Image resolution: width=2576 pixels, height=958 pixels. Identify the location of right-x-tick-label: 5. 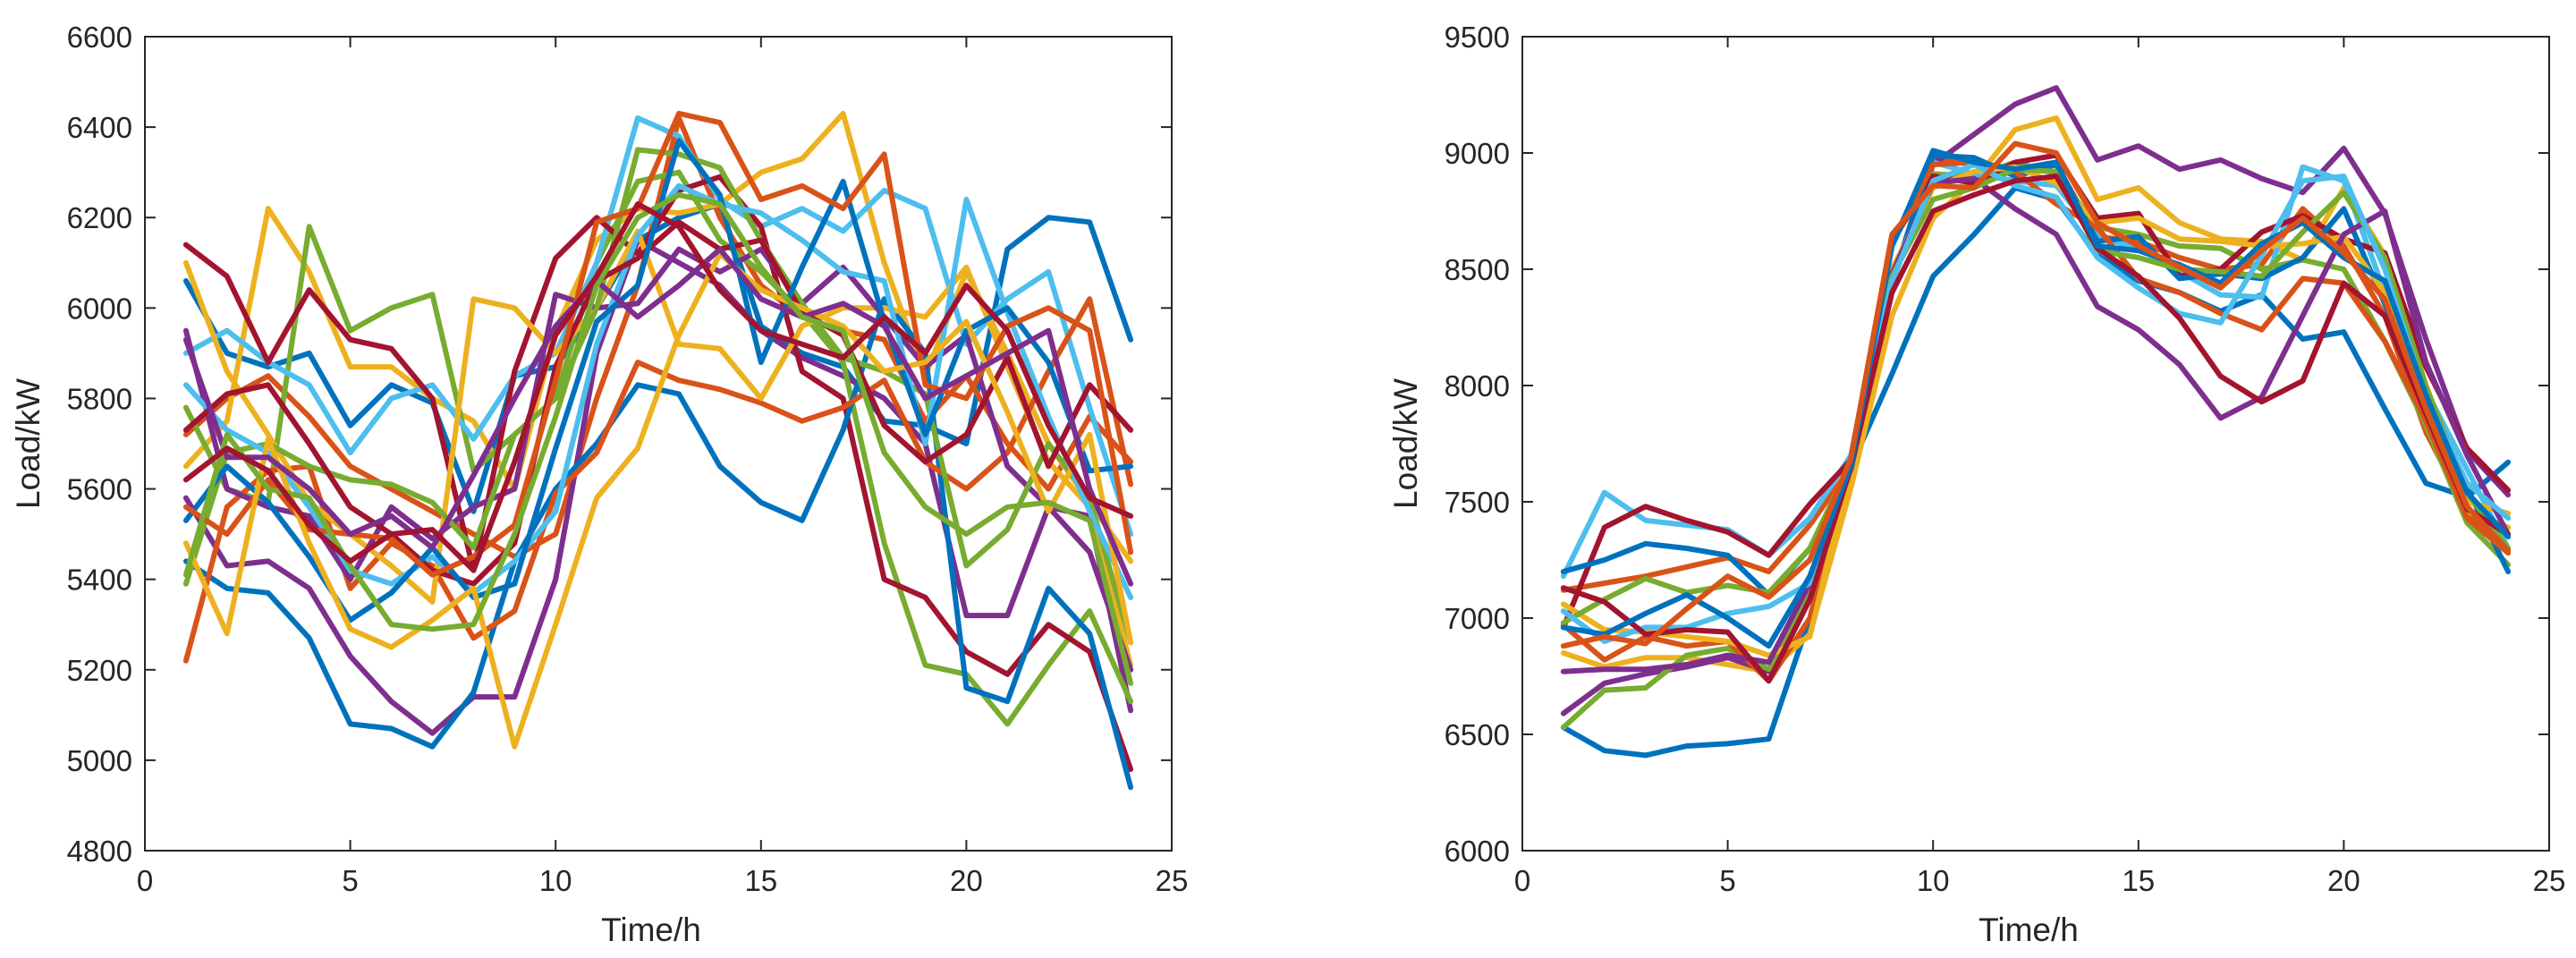
(1727, 880).